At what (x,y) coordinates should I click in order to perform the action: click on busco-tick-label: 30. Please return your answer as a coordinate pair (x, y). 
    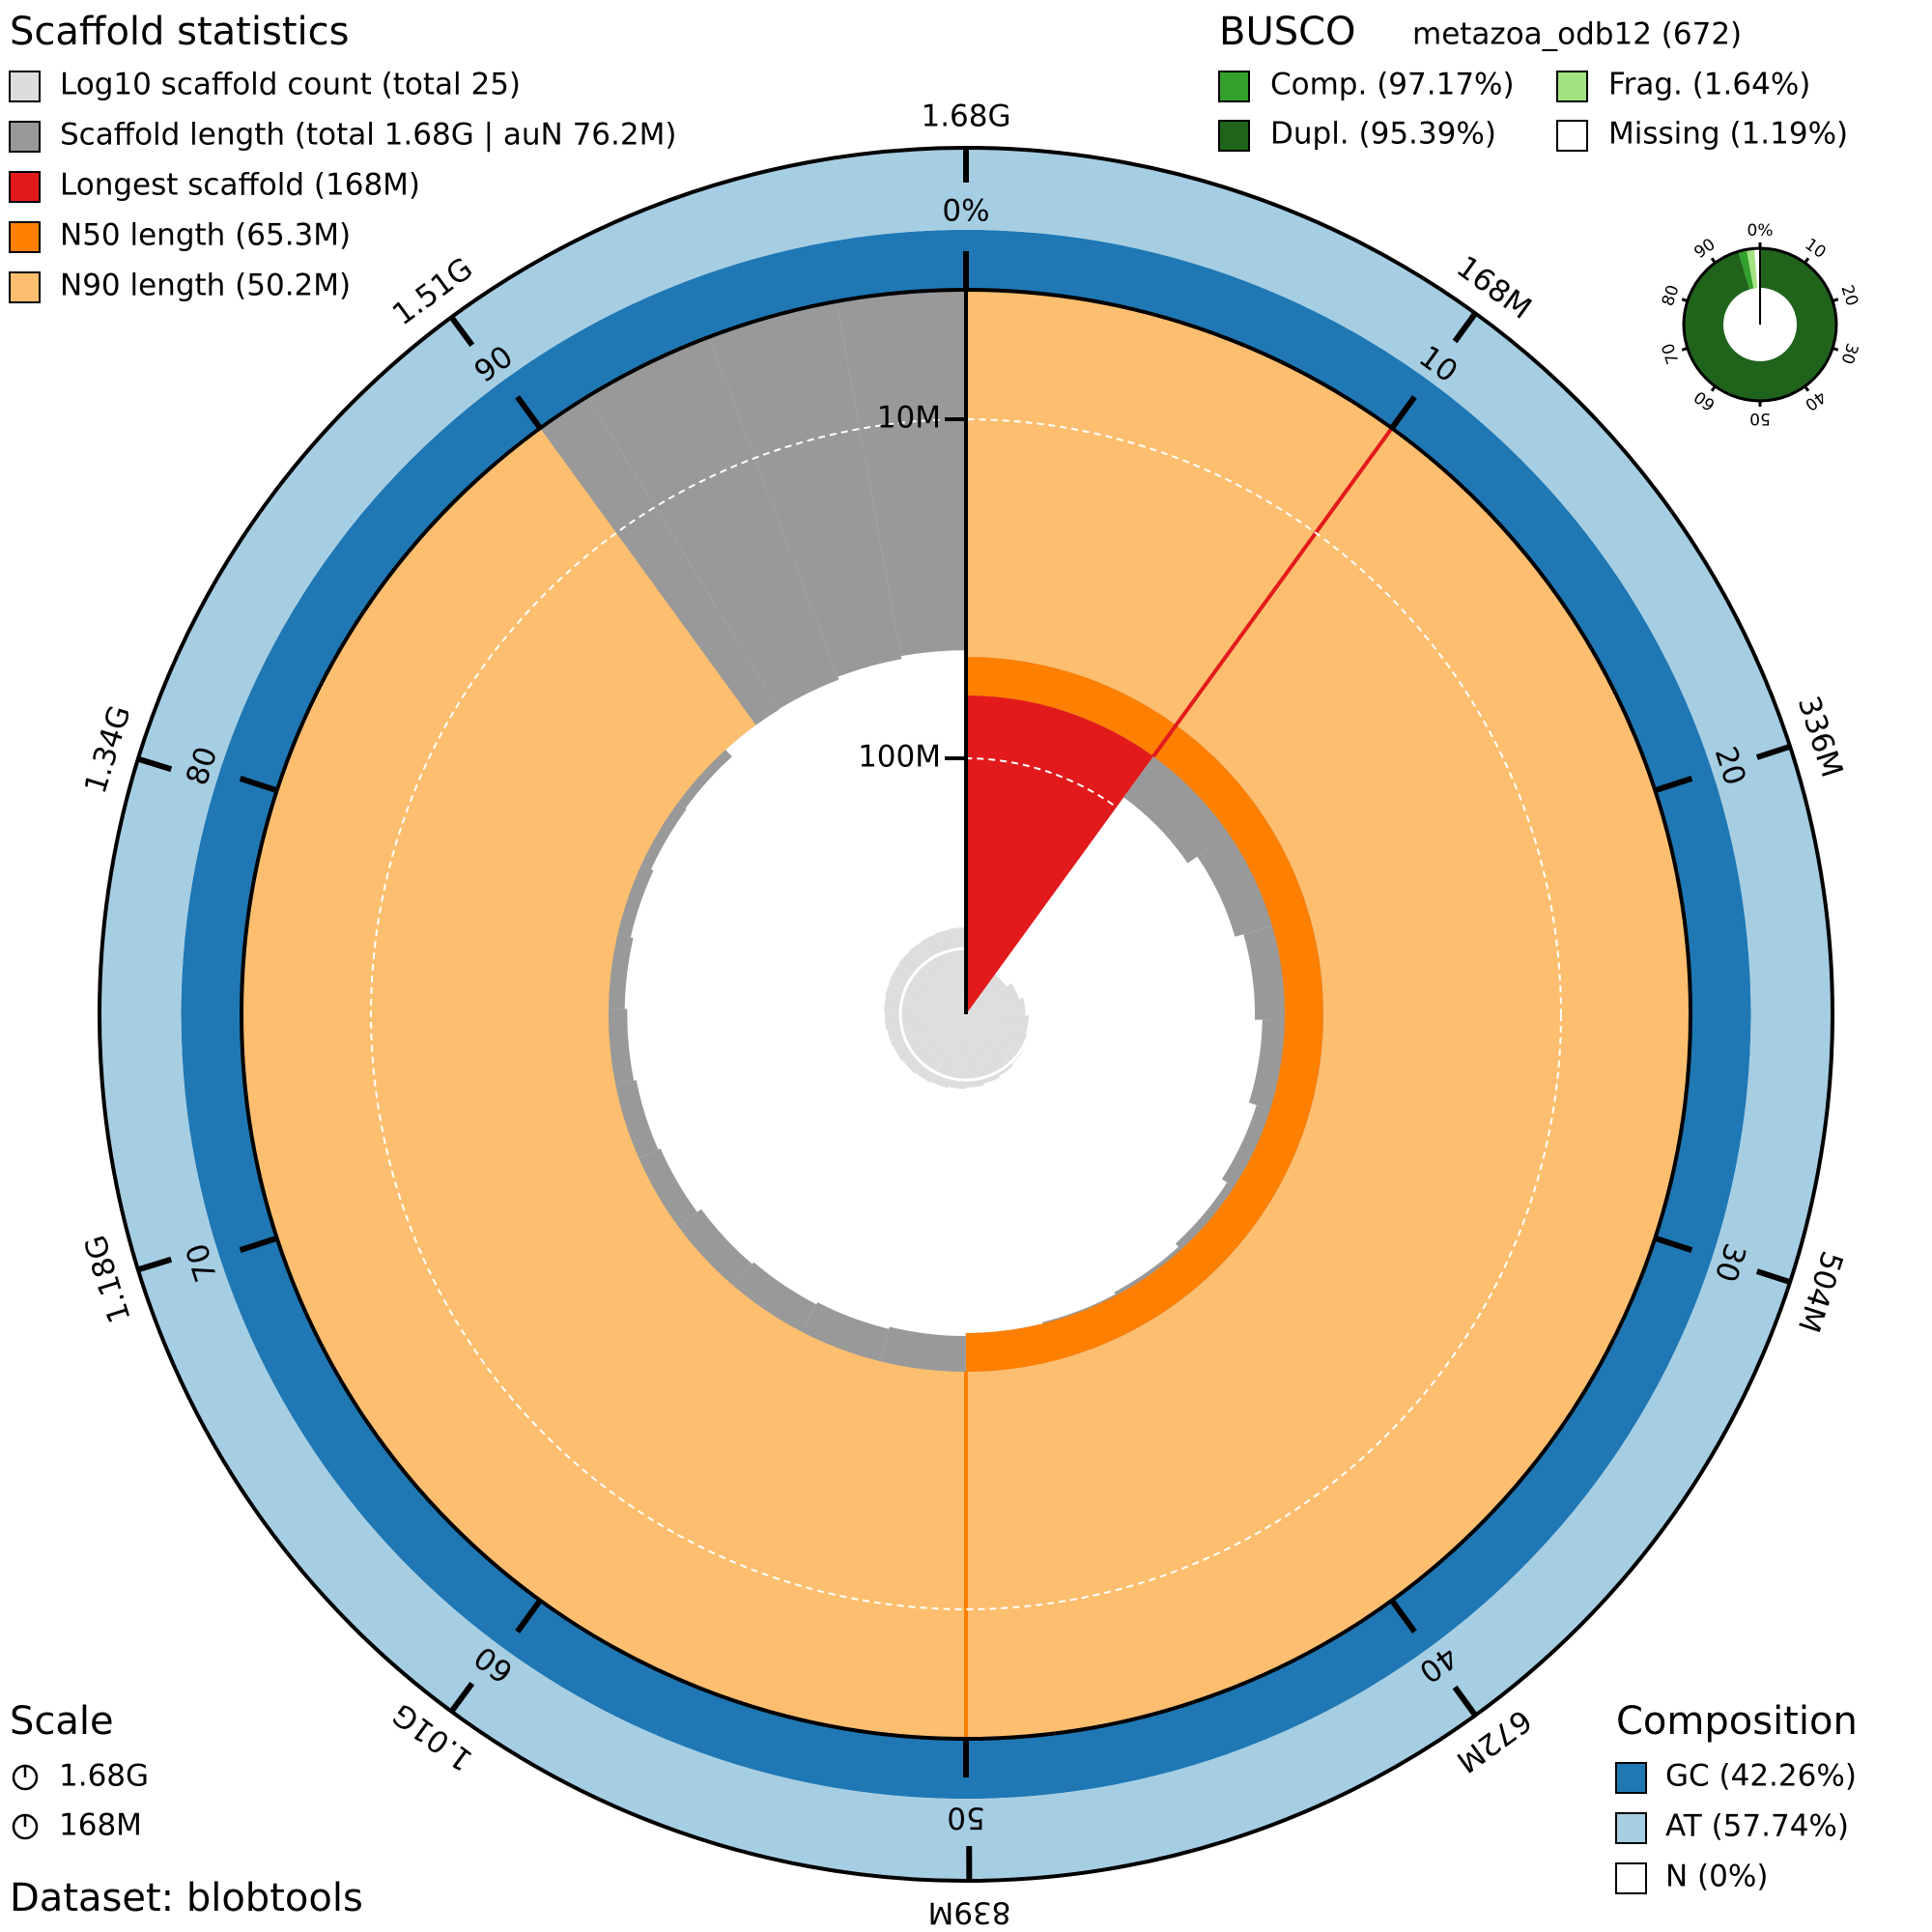
    Looking at the image, I should click on (1848, 354).